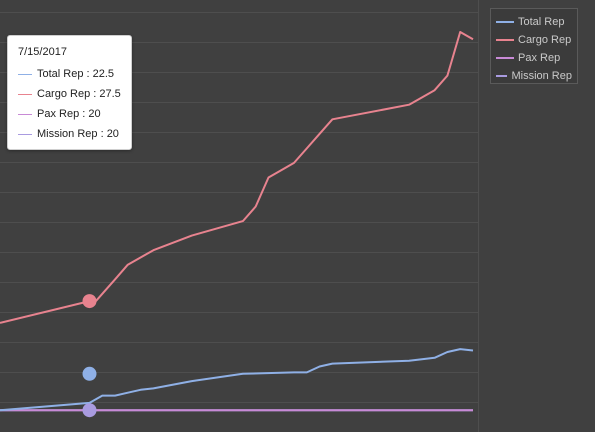  Describe the element at coordinates (76, 74) in the screenshot. I see `tooltip-text: Total Rep : 22.5` at that location.